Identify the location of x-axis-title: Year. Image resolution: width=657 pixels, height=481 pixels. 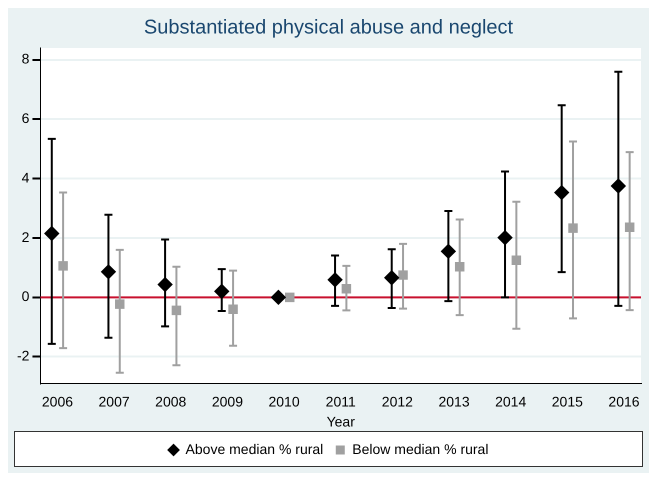
(341, 421).